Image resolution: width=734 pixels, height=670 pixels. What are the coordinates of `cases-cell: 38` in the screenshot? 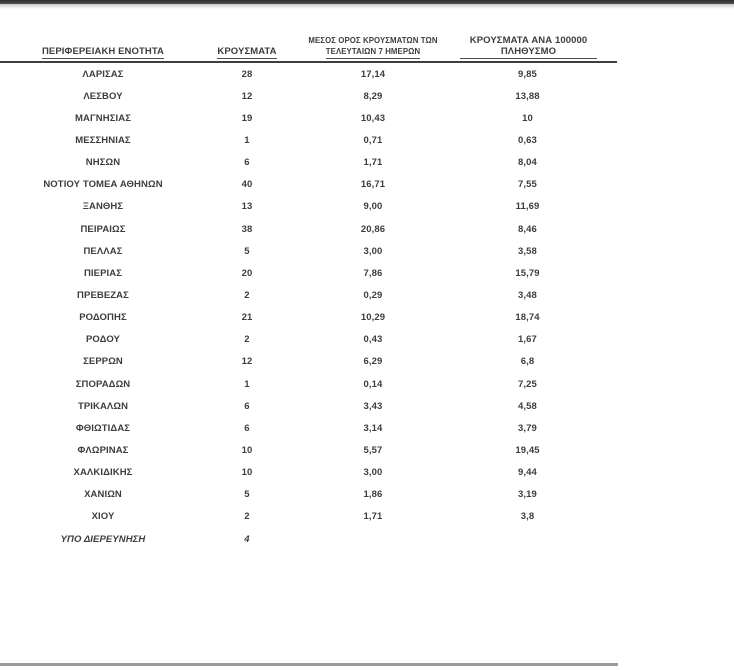 It's located at (247, 229).